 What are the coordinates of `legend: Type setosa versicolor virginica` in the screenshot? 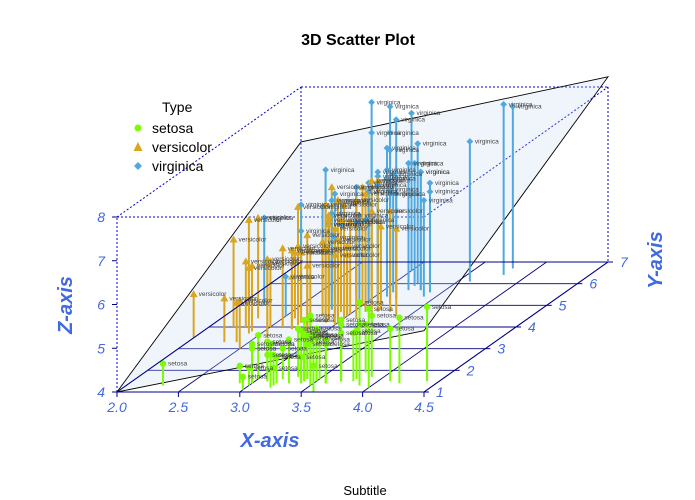 It's located at (172, 136).